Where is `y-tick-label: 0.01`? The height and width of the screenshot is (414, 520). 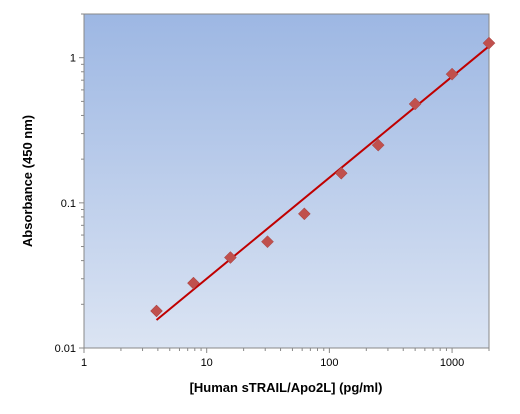
y-tick-label: 0.01 is located at coordinates (65, 349).